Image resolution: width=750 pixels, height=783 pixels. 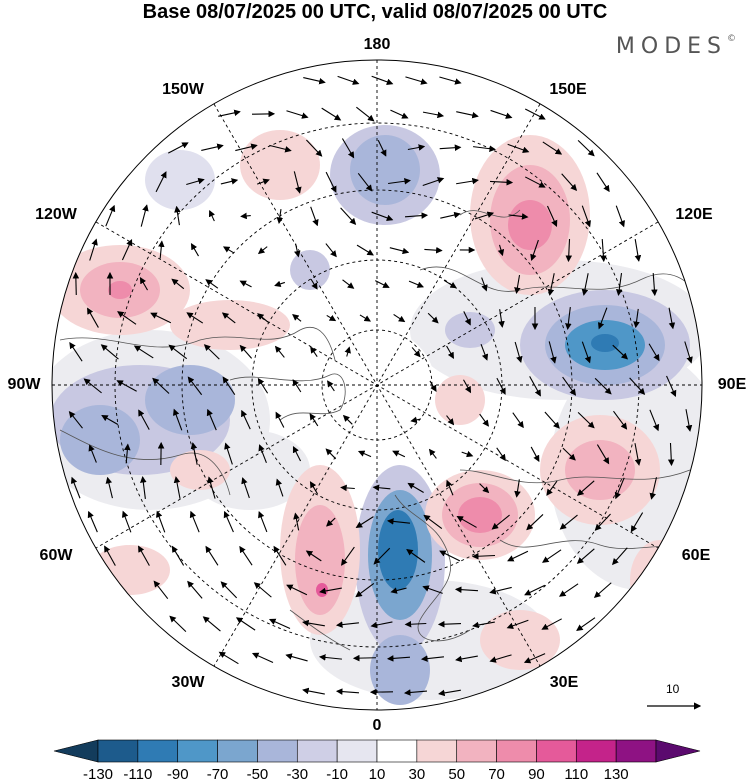 What do you see at coordinates (138, 774) in the screenshot?
I see `colorbar-tick-label: -110` at bounding box center [138, 774].